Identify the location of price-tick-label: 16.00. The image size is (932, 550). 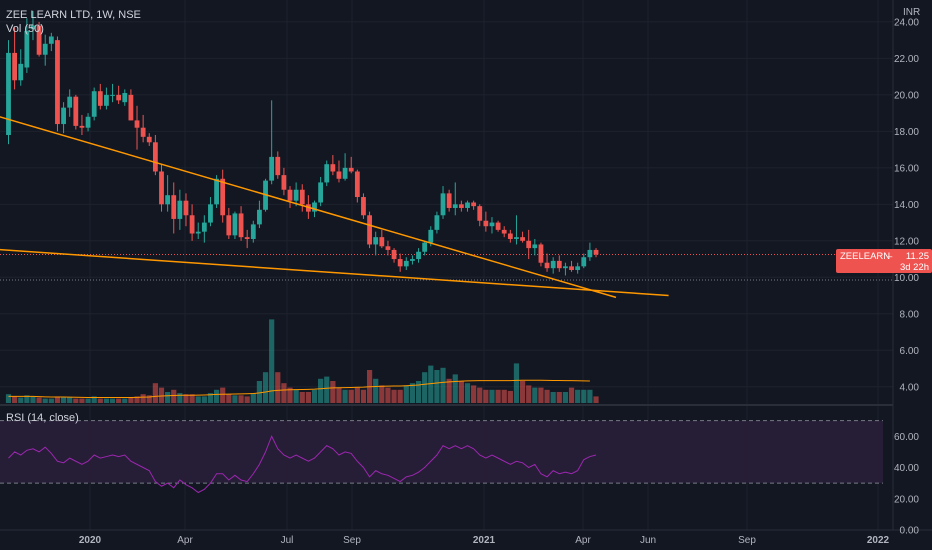
(906, 168).